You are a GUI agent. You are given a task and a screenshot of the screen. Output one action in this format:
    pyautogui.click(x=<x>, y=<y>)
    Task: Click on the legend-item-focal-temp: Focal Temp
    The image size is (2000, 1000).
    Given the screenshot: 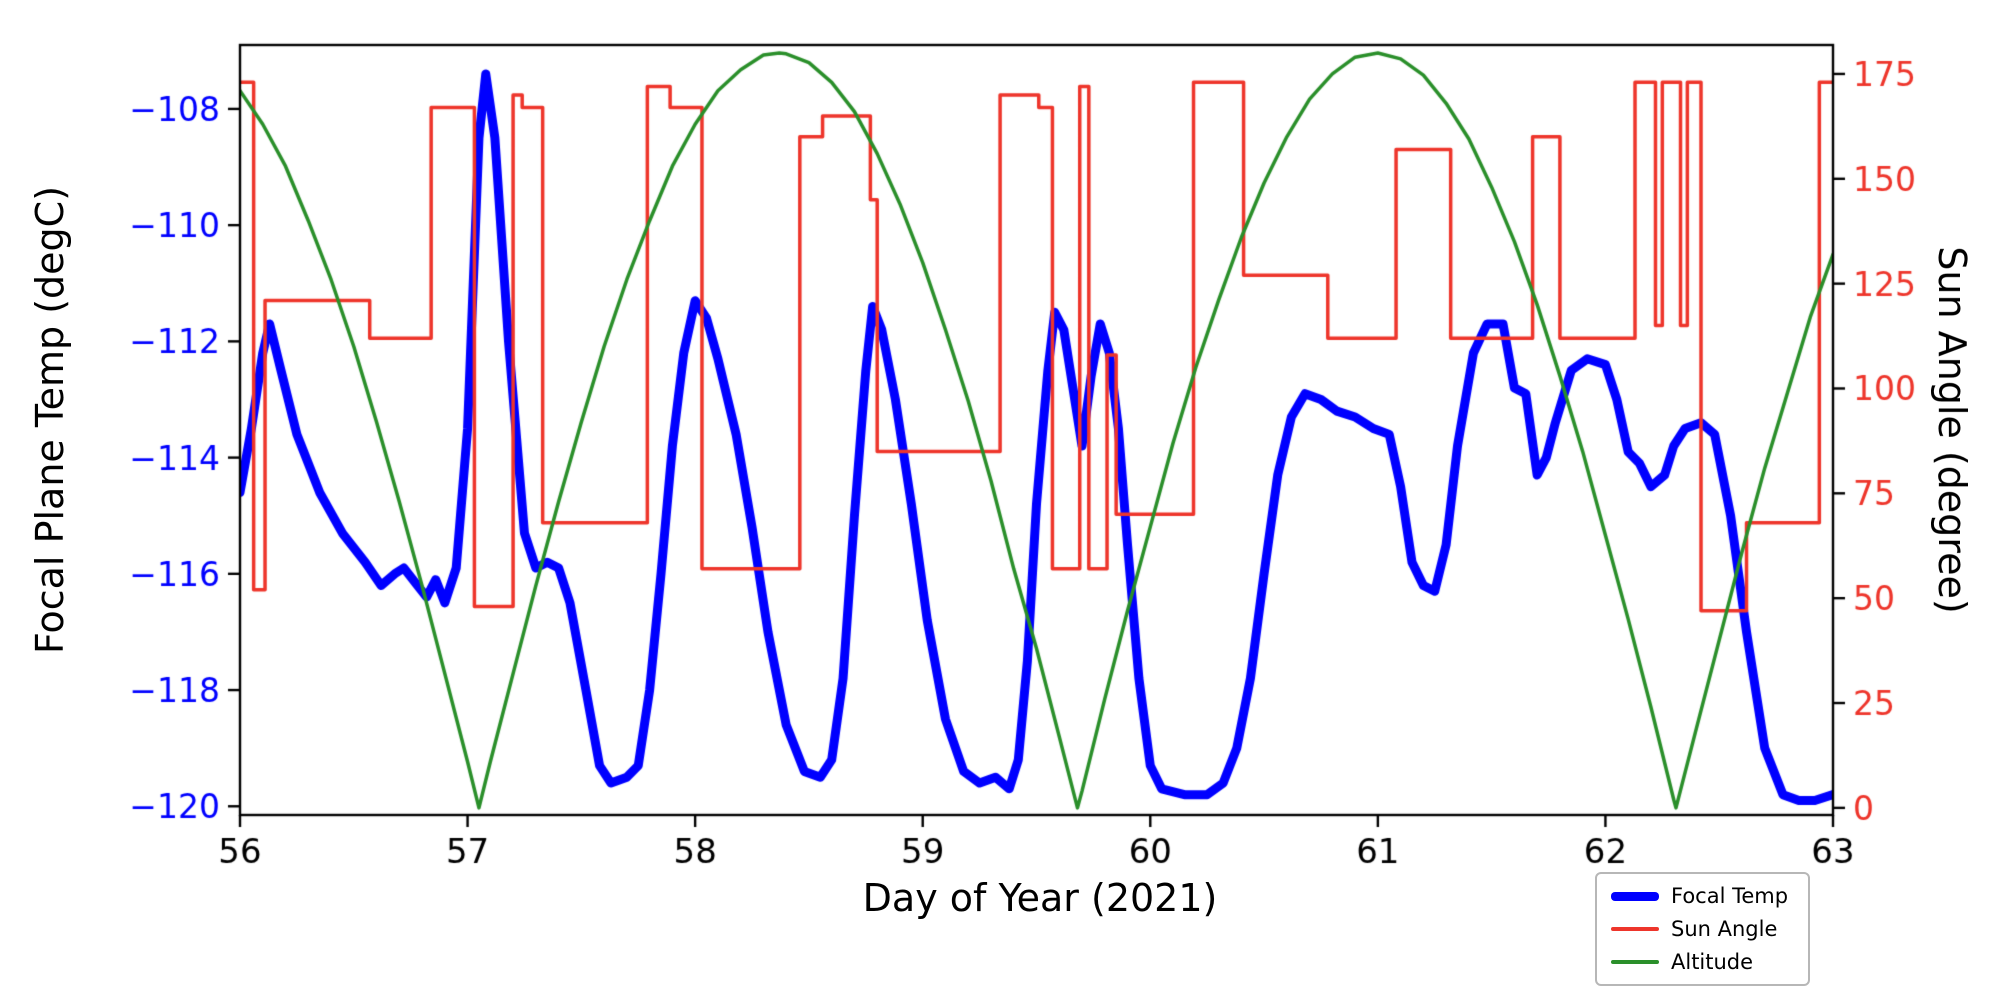 What is the action you would take?
    pyautogui.click(x=1702, y=896)
    